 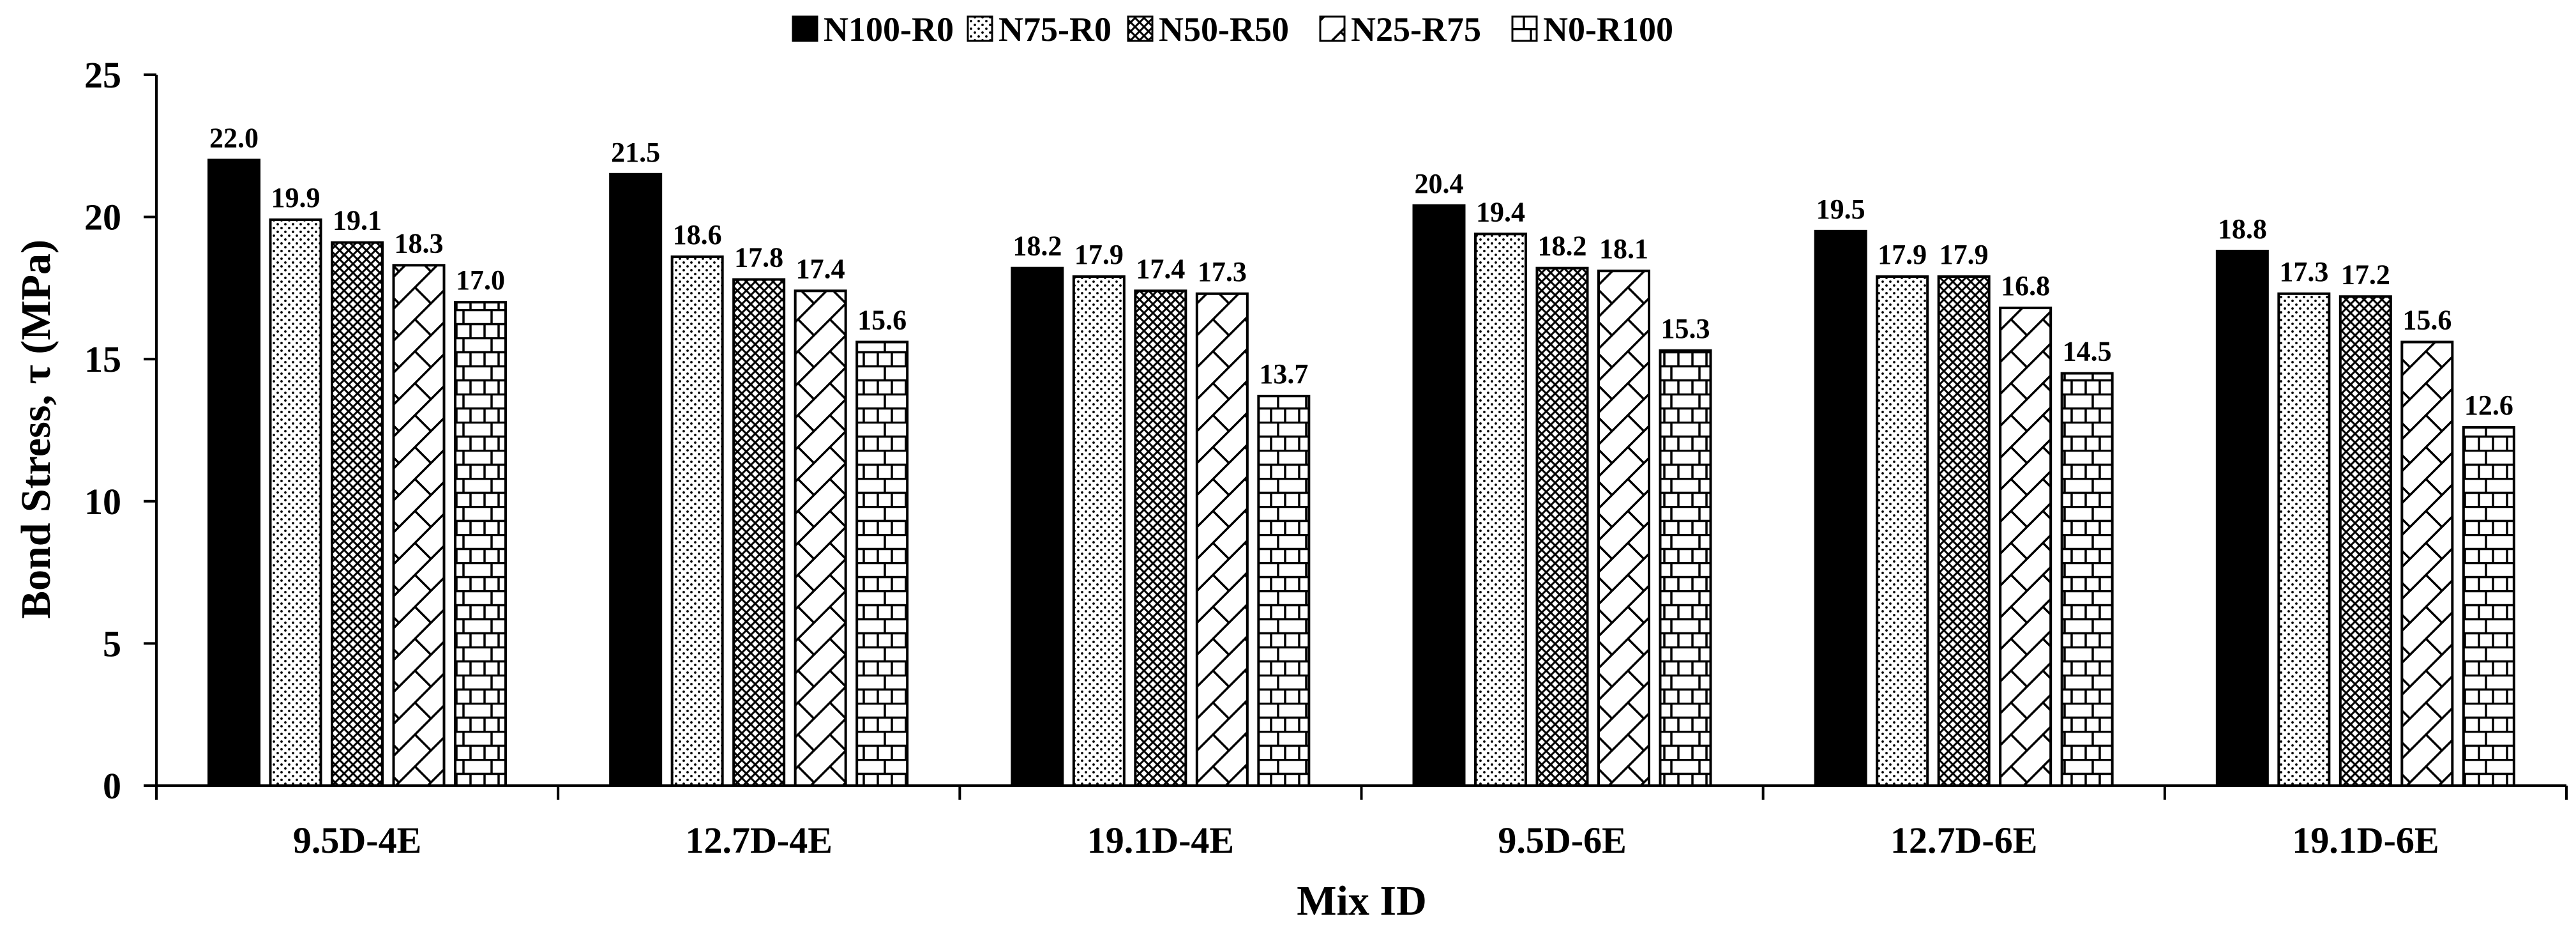 I want to click on bar-n100-r0-12.7d-6e, so click(x=1840, y=508).